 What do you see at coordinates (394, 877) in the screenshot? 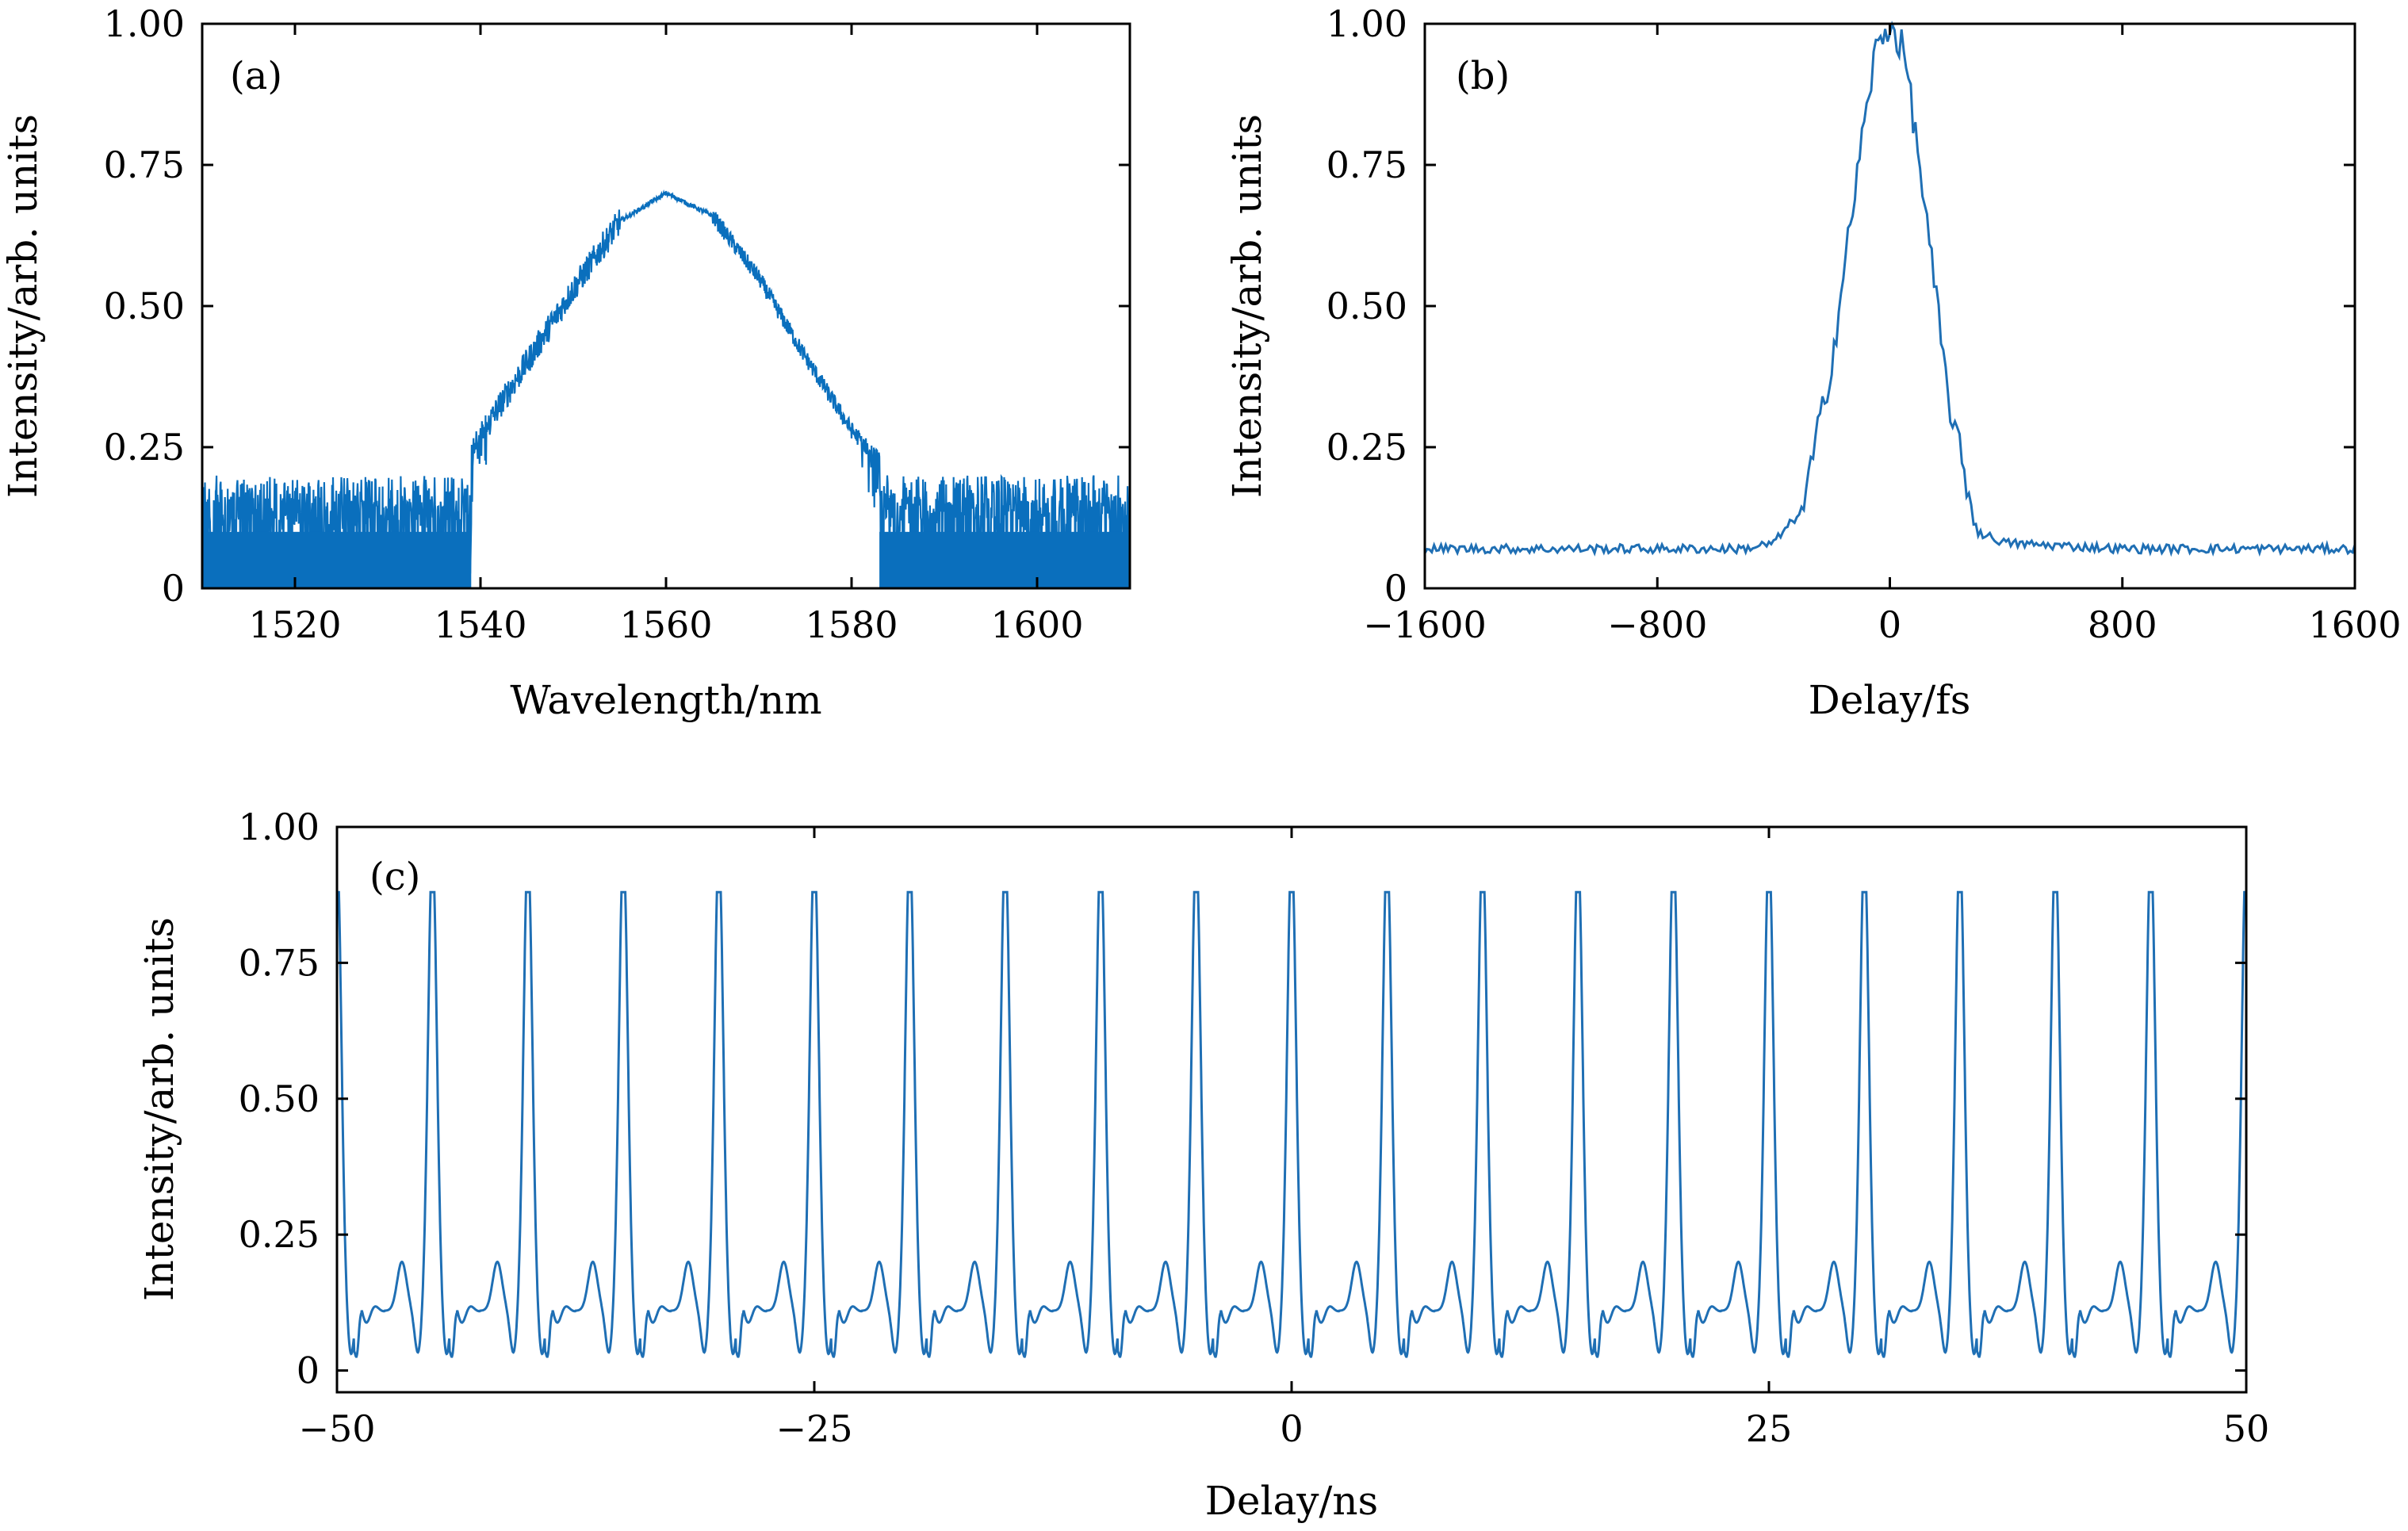
I see `panel-c-tag: (c)` at bounding box center [394, 877].